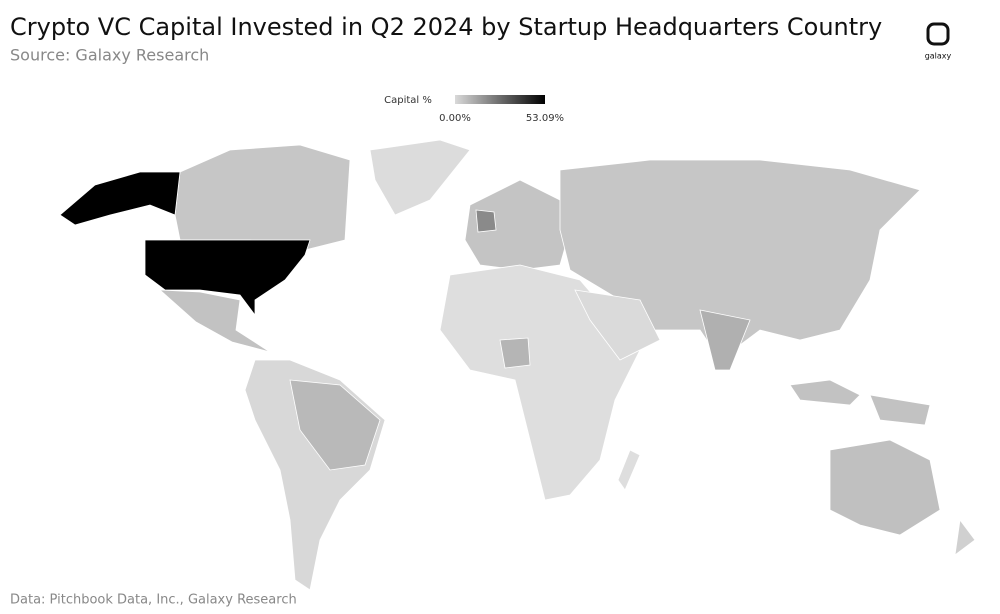  I want to click on logo: galaxy, so click(938, 41).